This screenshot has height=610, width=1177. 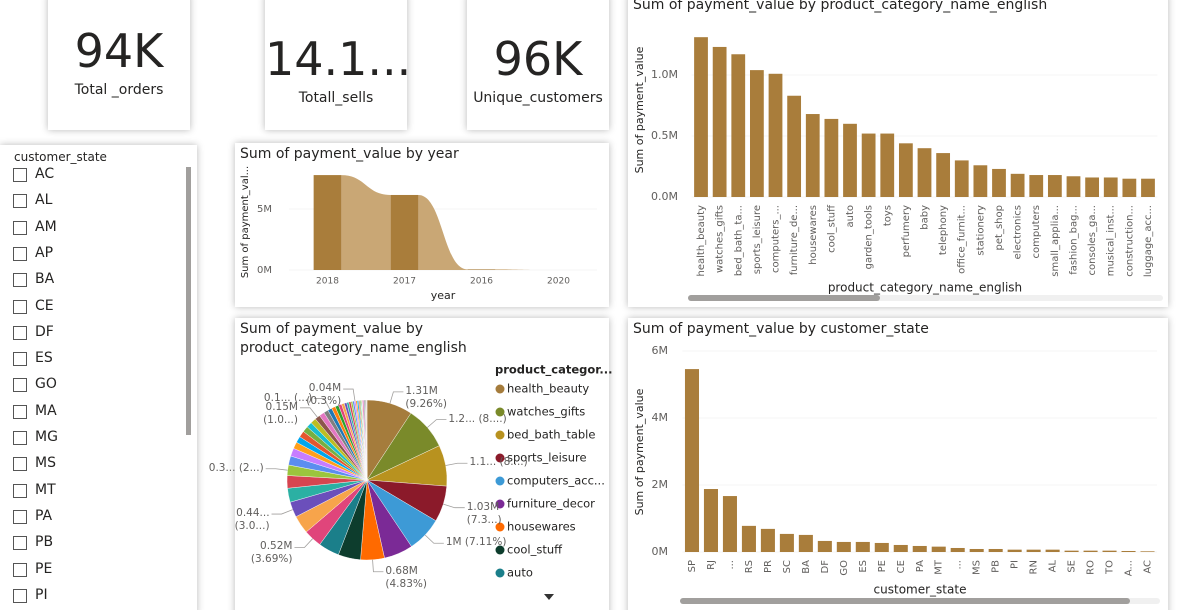 I want to click on slicer-item: BA, so click(x=45, y=279).